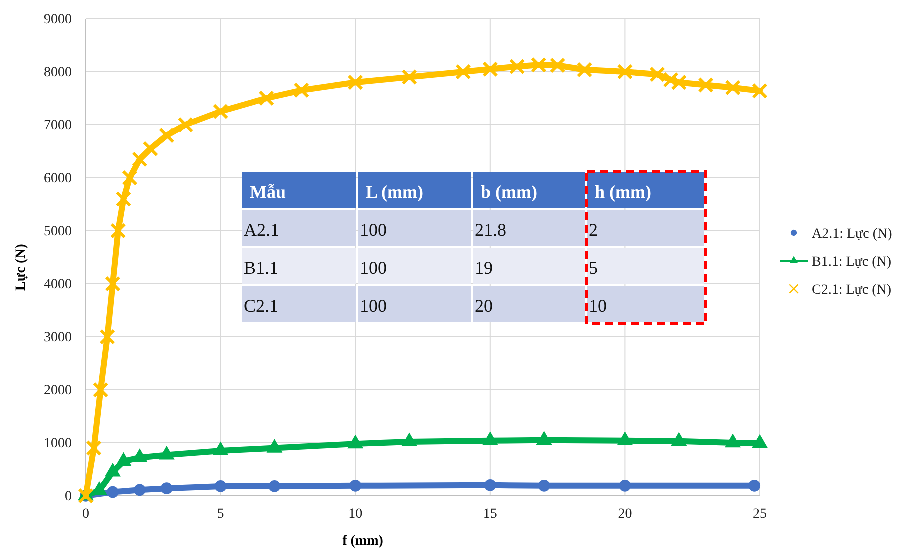 This screenshot has width=923, height=550. Describe the element at coordinates (261, 268) in the screenshot. I see `text: B1.1` at that location.